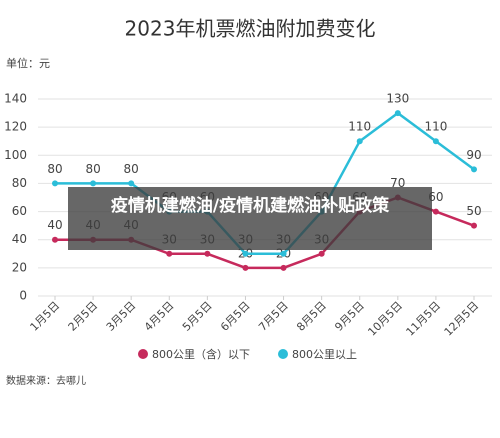  What do you see at coordinates (19, 267) in the screenshot?
I see `y-tick-label: 20` at bounding box center [19, 267].